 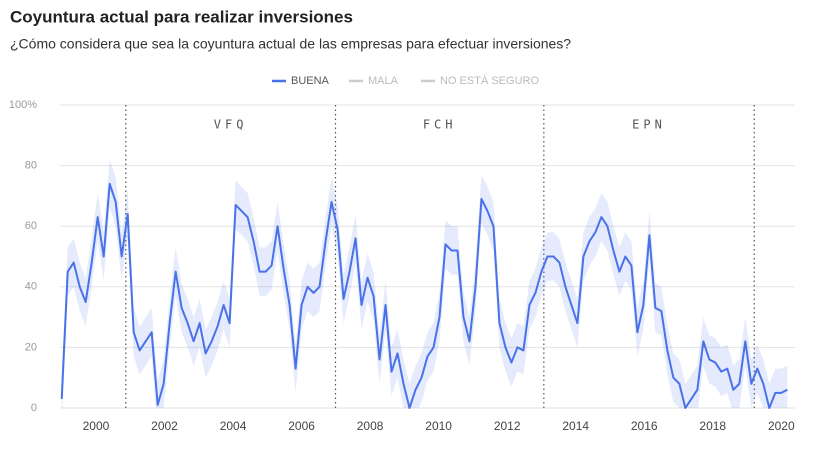 I want to click on legend-label: BUENA, so click(x=310, y=81).